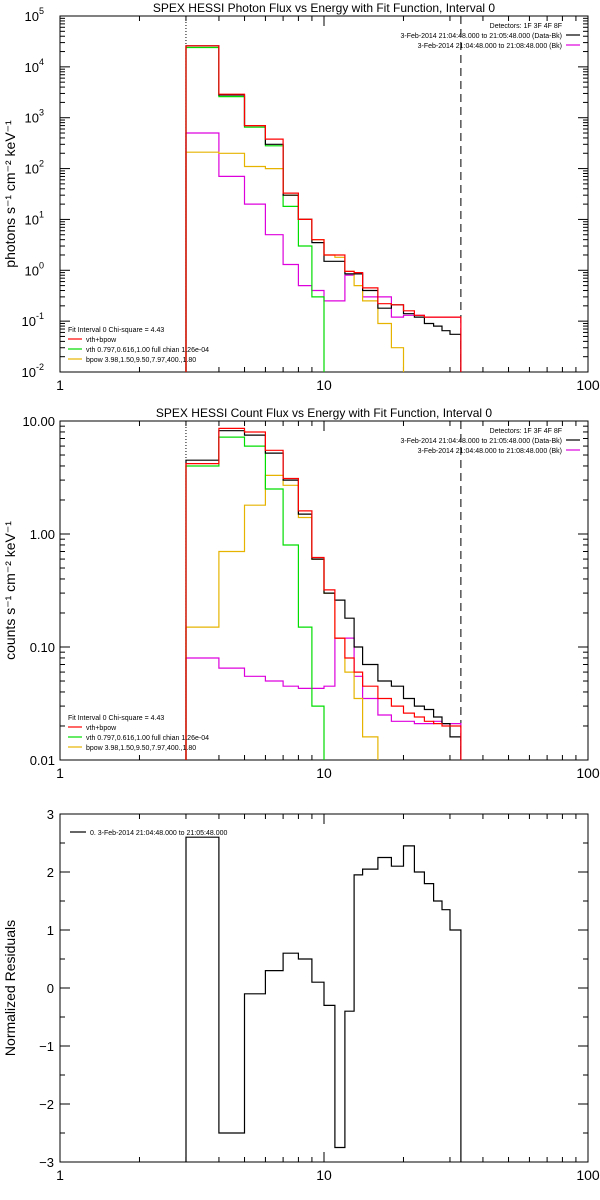  I want to click on y-tick-exp: -1, so click(40, 316).